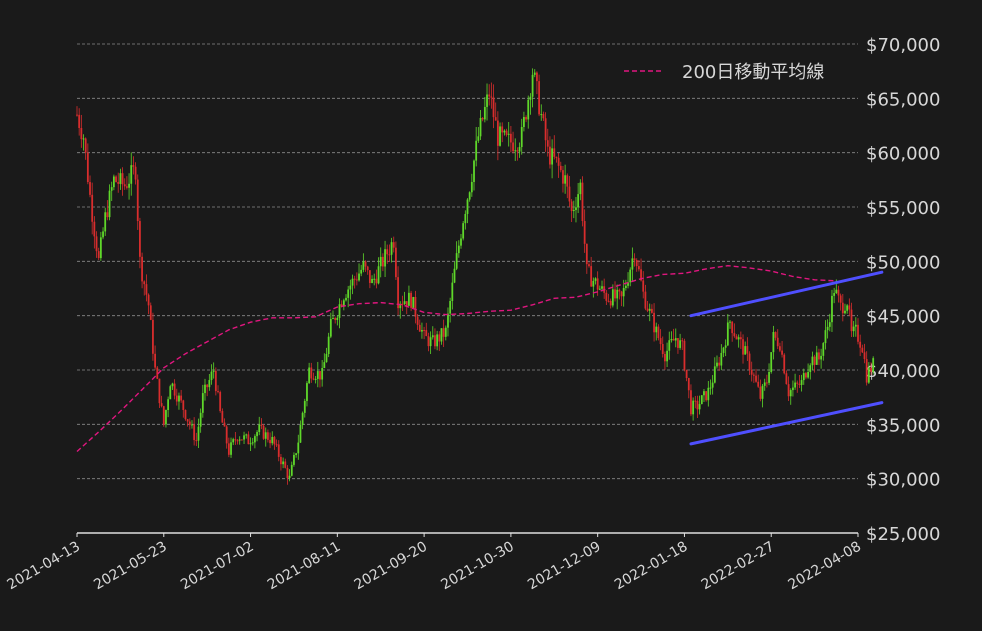 The image size is (982, 631). Describe the element at coordinates (903, 317) in the screenshot. I see `y-tick-label: $45,000` at that location.